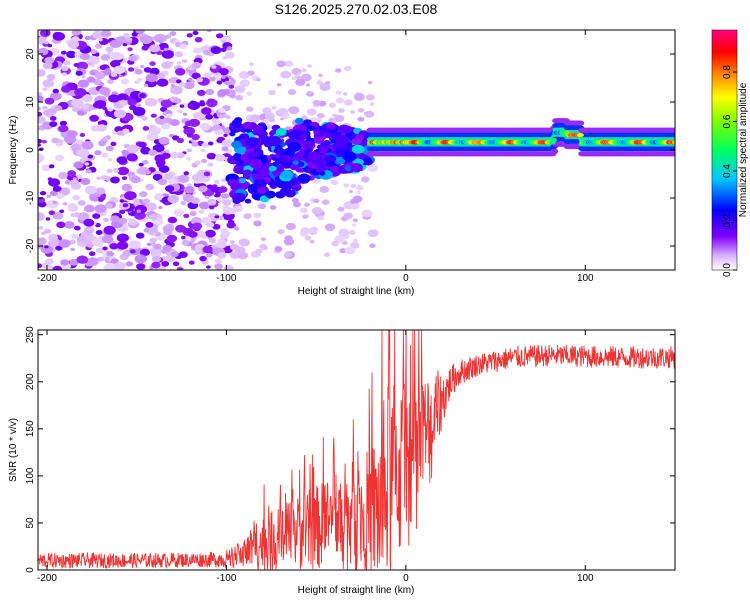  I want to click on colorbar-ticks: 0.0 0.2 0.4 0.6 0.8, so click(729, 171).